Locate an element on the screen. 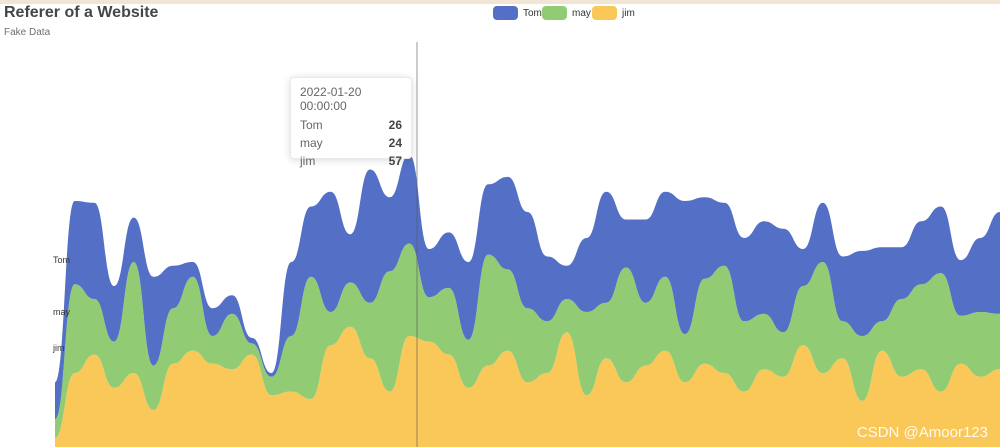 This screenshot has height=447, width=1000. tooltip-row-may: may 24 is located at coordinates (351, 143).